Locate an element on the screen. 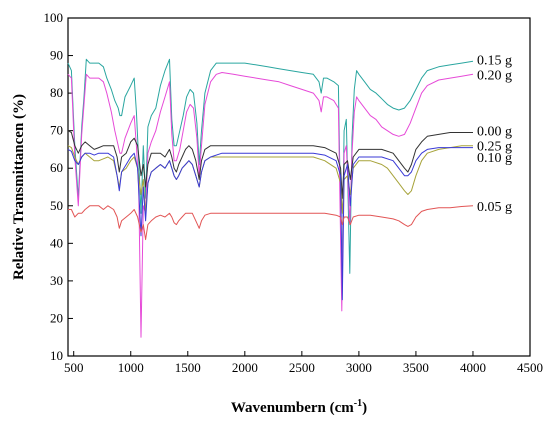  y-tick-label: 40 is located at coordinates (56, 242).